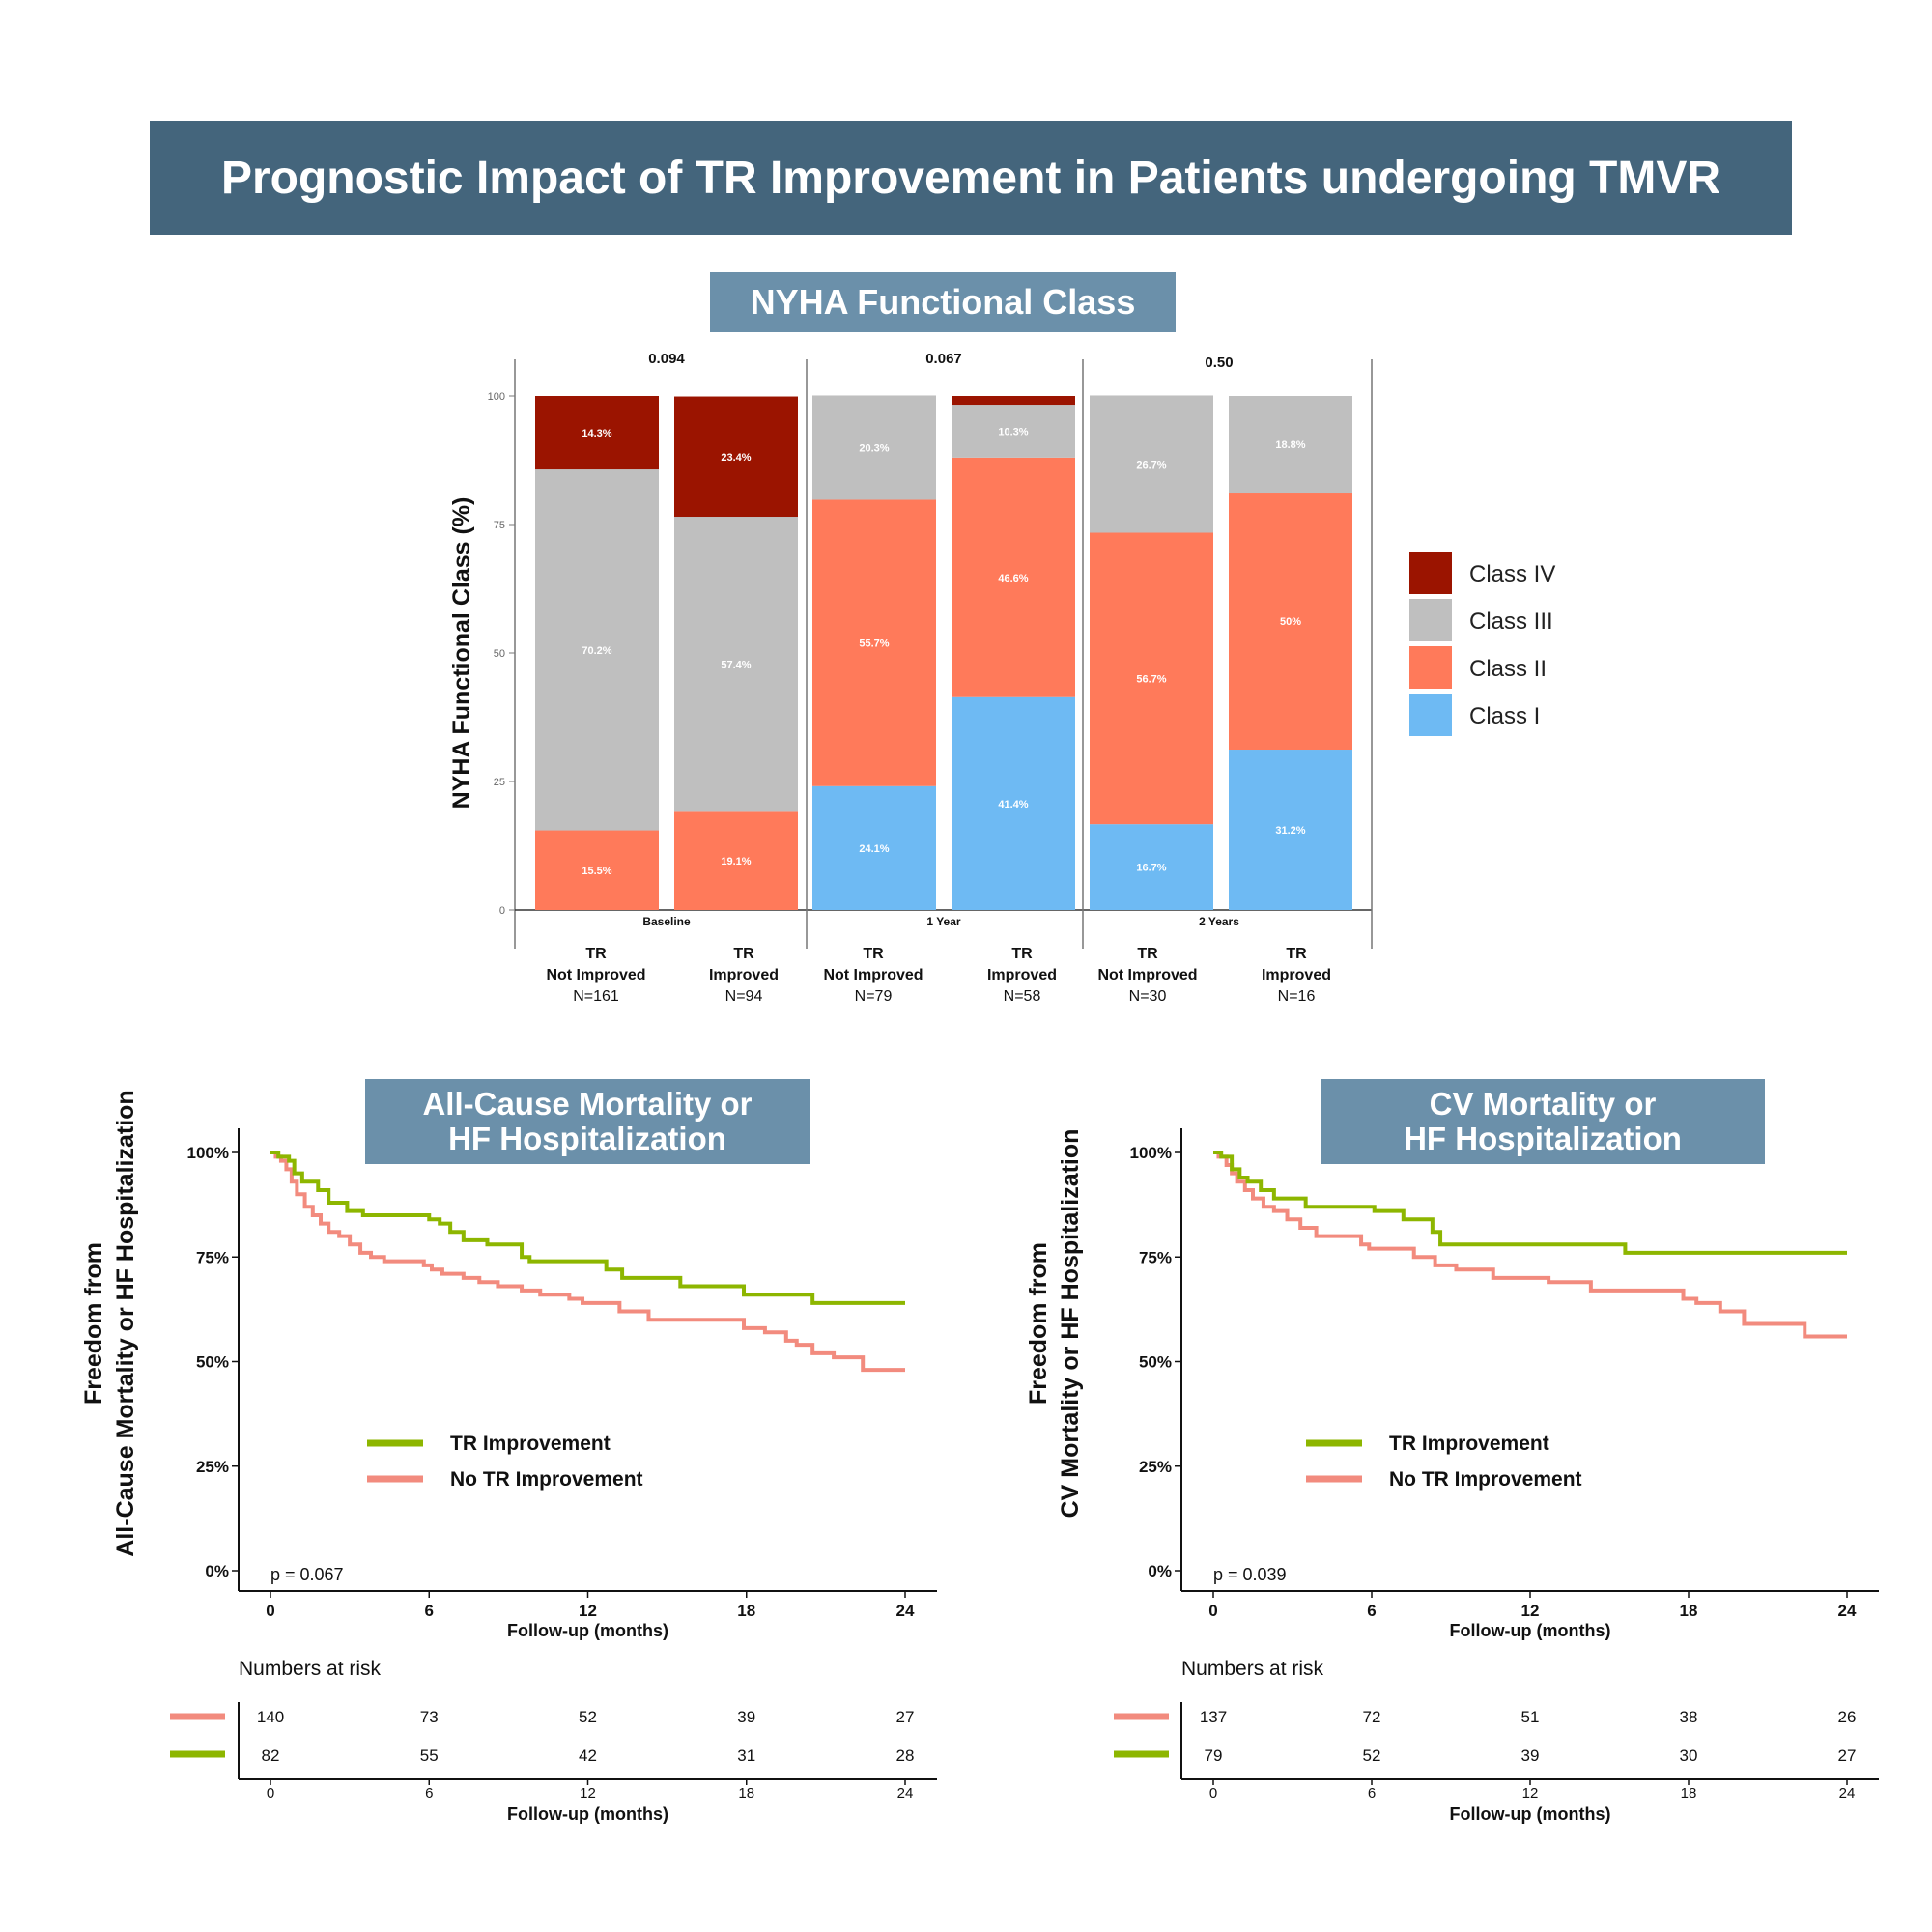  I want to click on km_left-risk-value-tr-improvement: 31, so click(746, 1756).